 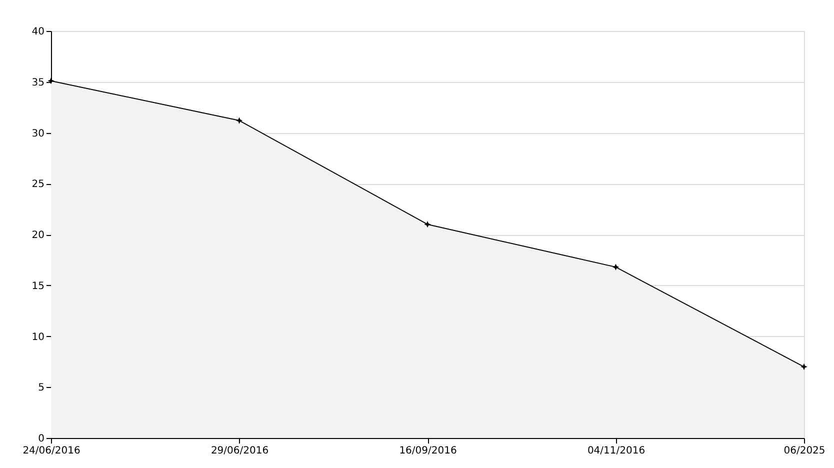 I want to click on x-tick-label: 06/2025, so click(x=805, y=451).